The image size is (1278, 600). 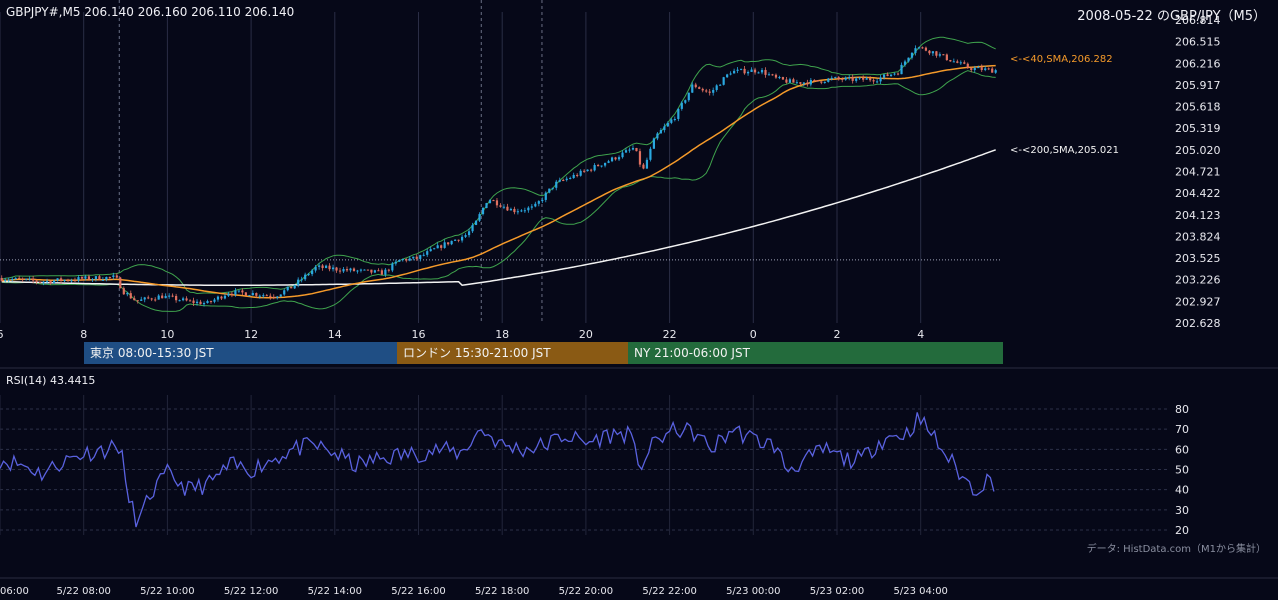 What do you see at coordinates (1198, 323) in the screenshot?
I see `price-y-tick-label: 202.628` at bounding box center [1198, 323].